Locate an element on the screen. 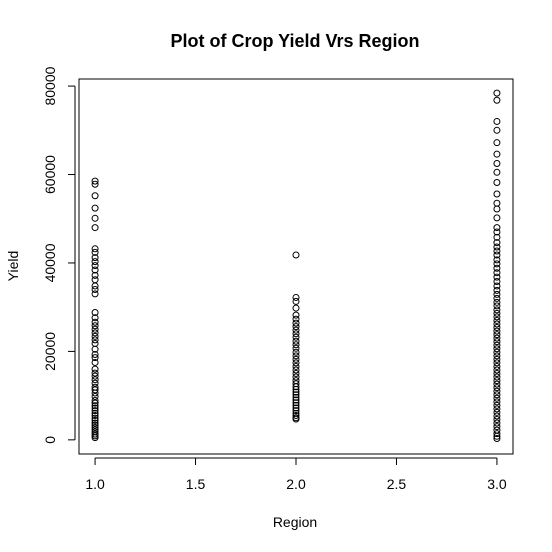  y-axis-label: Yield is located at coordinates (13, 266).